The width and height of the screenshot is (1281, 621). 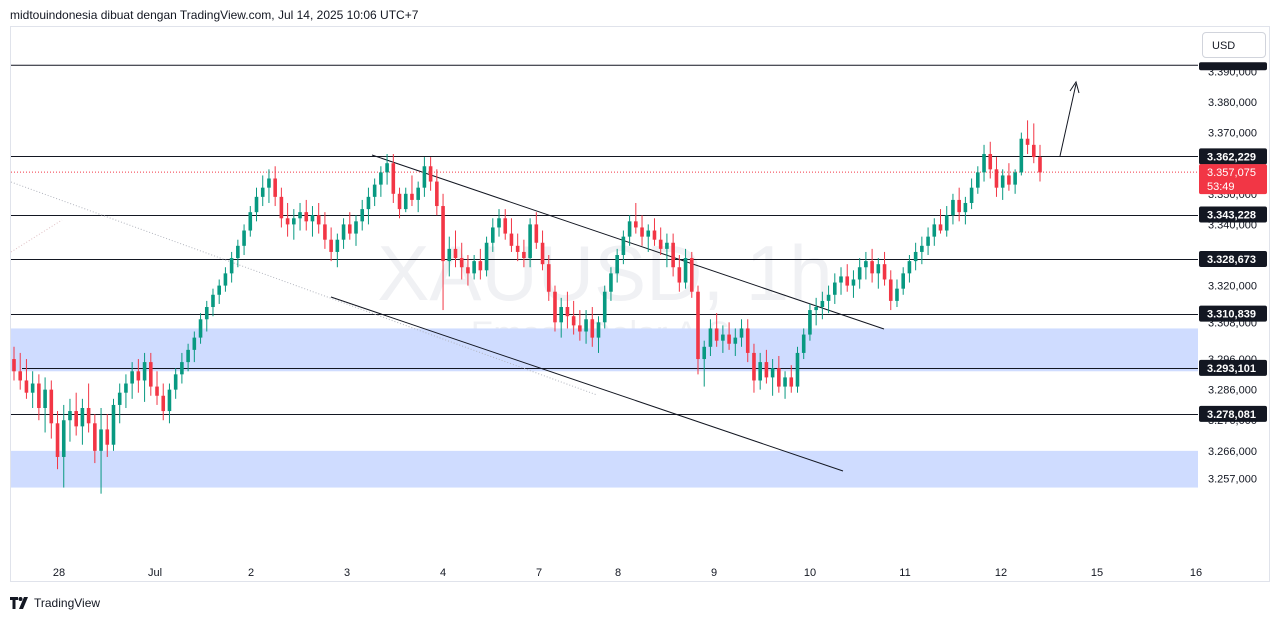 What do you see at coordinates (1232, 479) in the screenshot?
I see `y-tick-label: 3.257,000` at bounding box center [1232, 479].